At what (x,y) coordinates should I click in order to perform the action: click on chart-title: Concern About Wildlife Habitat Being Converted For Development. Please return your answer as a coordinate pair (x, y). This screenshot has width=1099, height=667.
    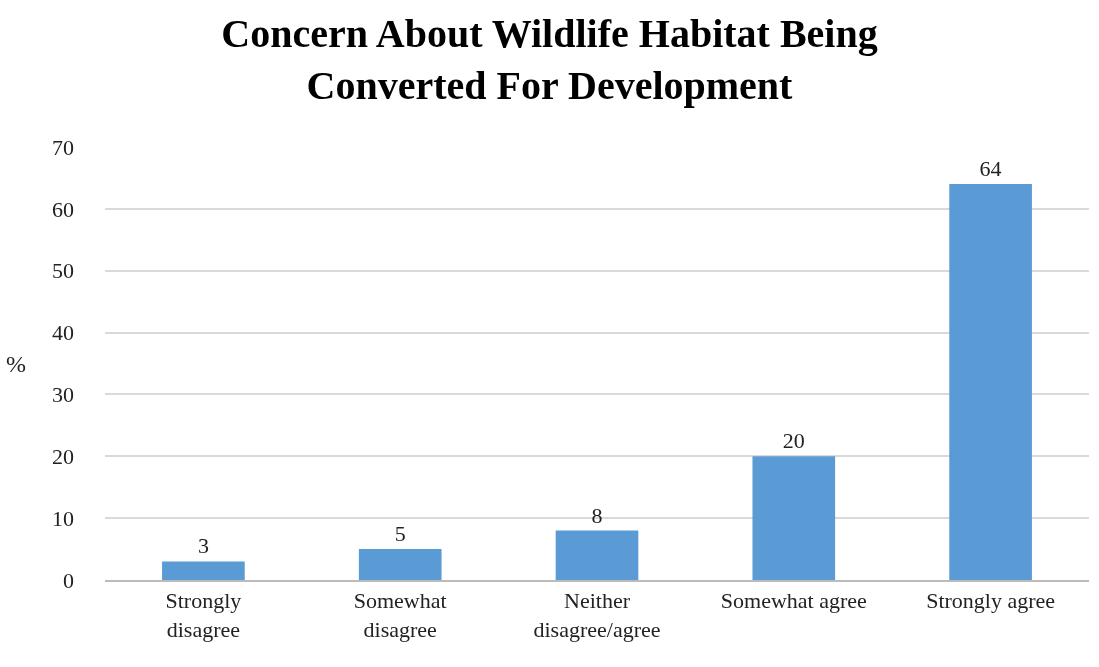
    Looking at the image, I should click on (549, 59).